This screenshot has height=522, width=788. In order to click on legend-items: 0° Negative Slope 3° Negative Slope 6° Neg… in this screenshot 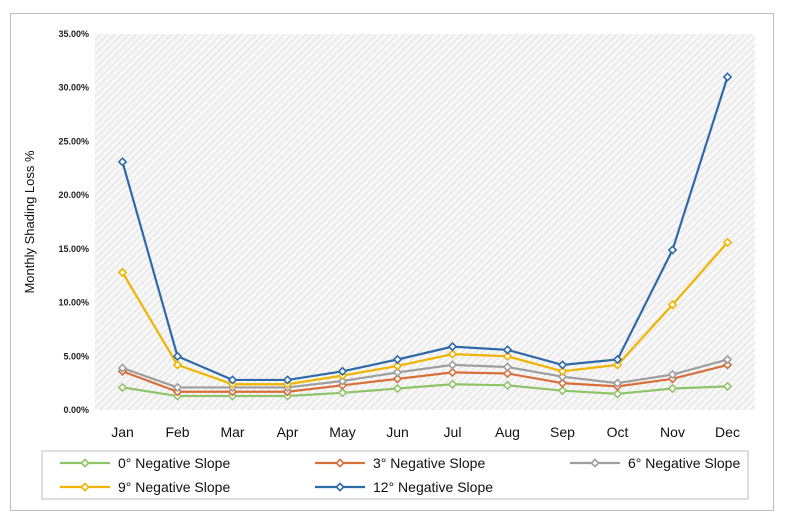, I will do `click(400, 475)`.